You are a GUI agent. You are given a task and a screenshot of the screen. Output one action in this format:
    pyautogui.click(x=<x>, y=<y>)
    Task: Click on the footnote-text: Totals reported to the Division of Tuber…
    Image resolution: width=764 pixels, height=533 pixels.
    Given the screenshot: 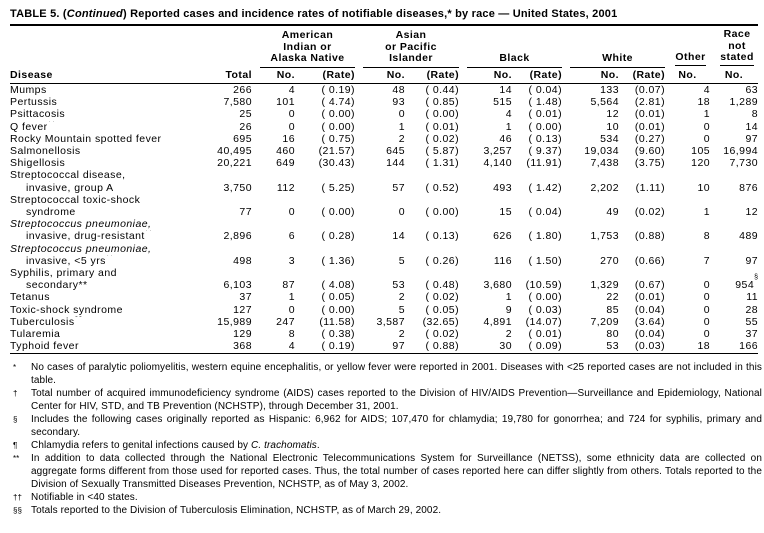 What is the action you would take?
    pyautogui.click(x=236, y=511)
    